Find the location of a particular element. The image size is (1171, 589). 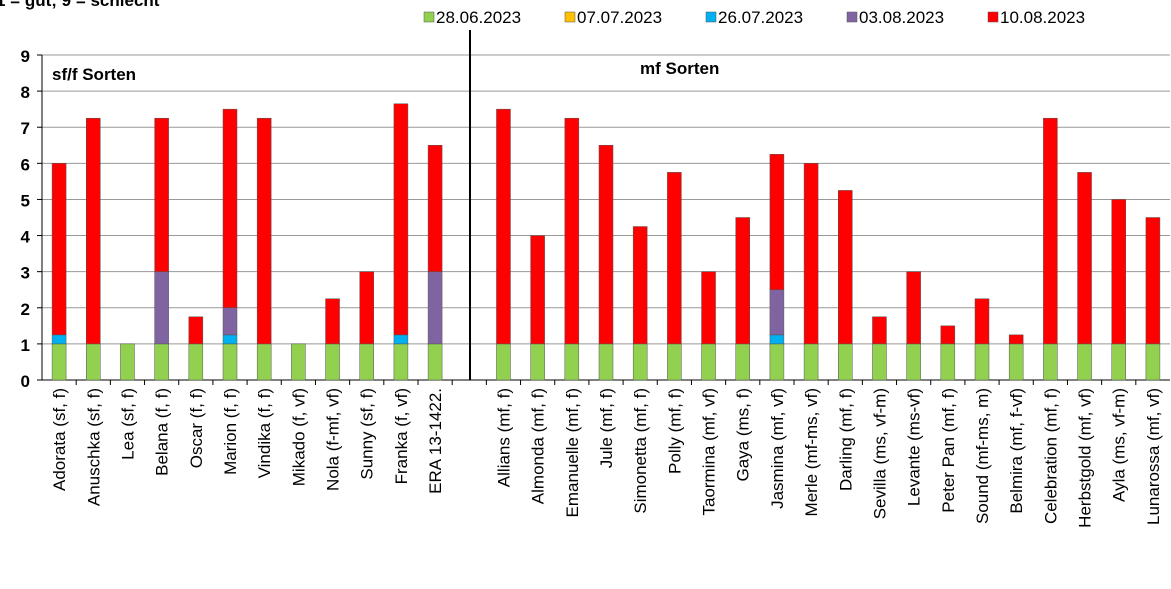

x-tick-label: Almonda (mf, f) is located at coordinates (538, 446).